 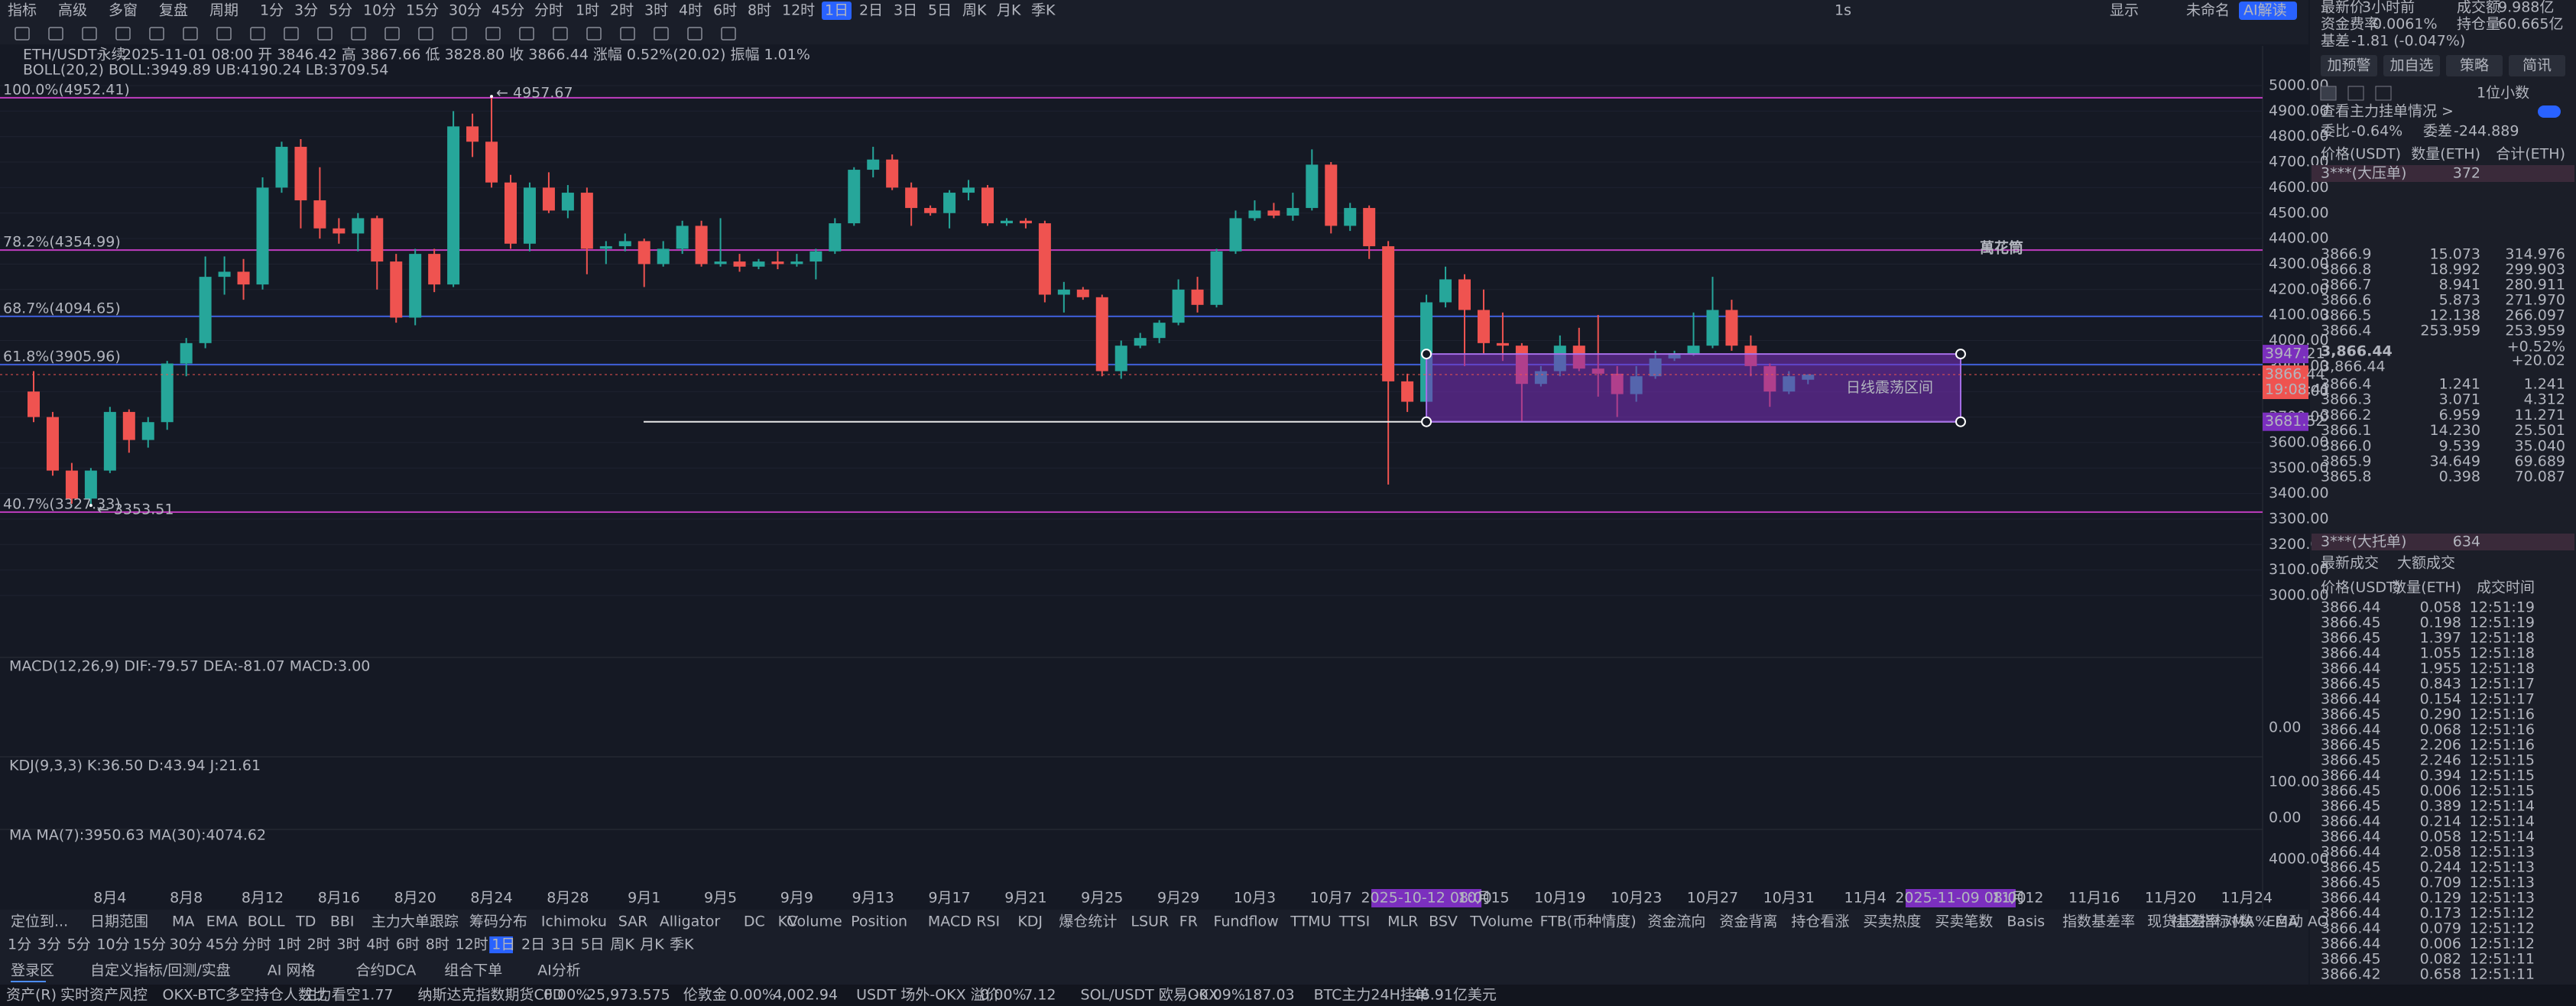 What do you see at coordinates (2288, 922) in the screenshot?
I see `scale-option: 自动` at bounding box center [2288, 922].